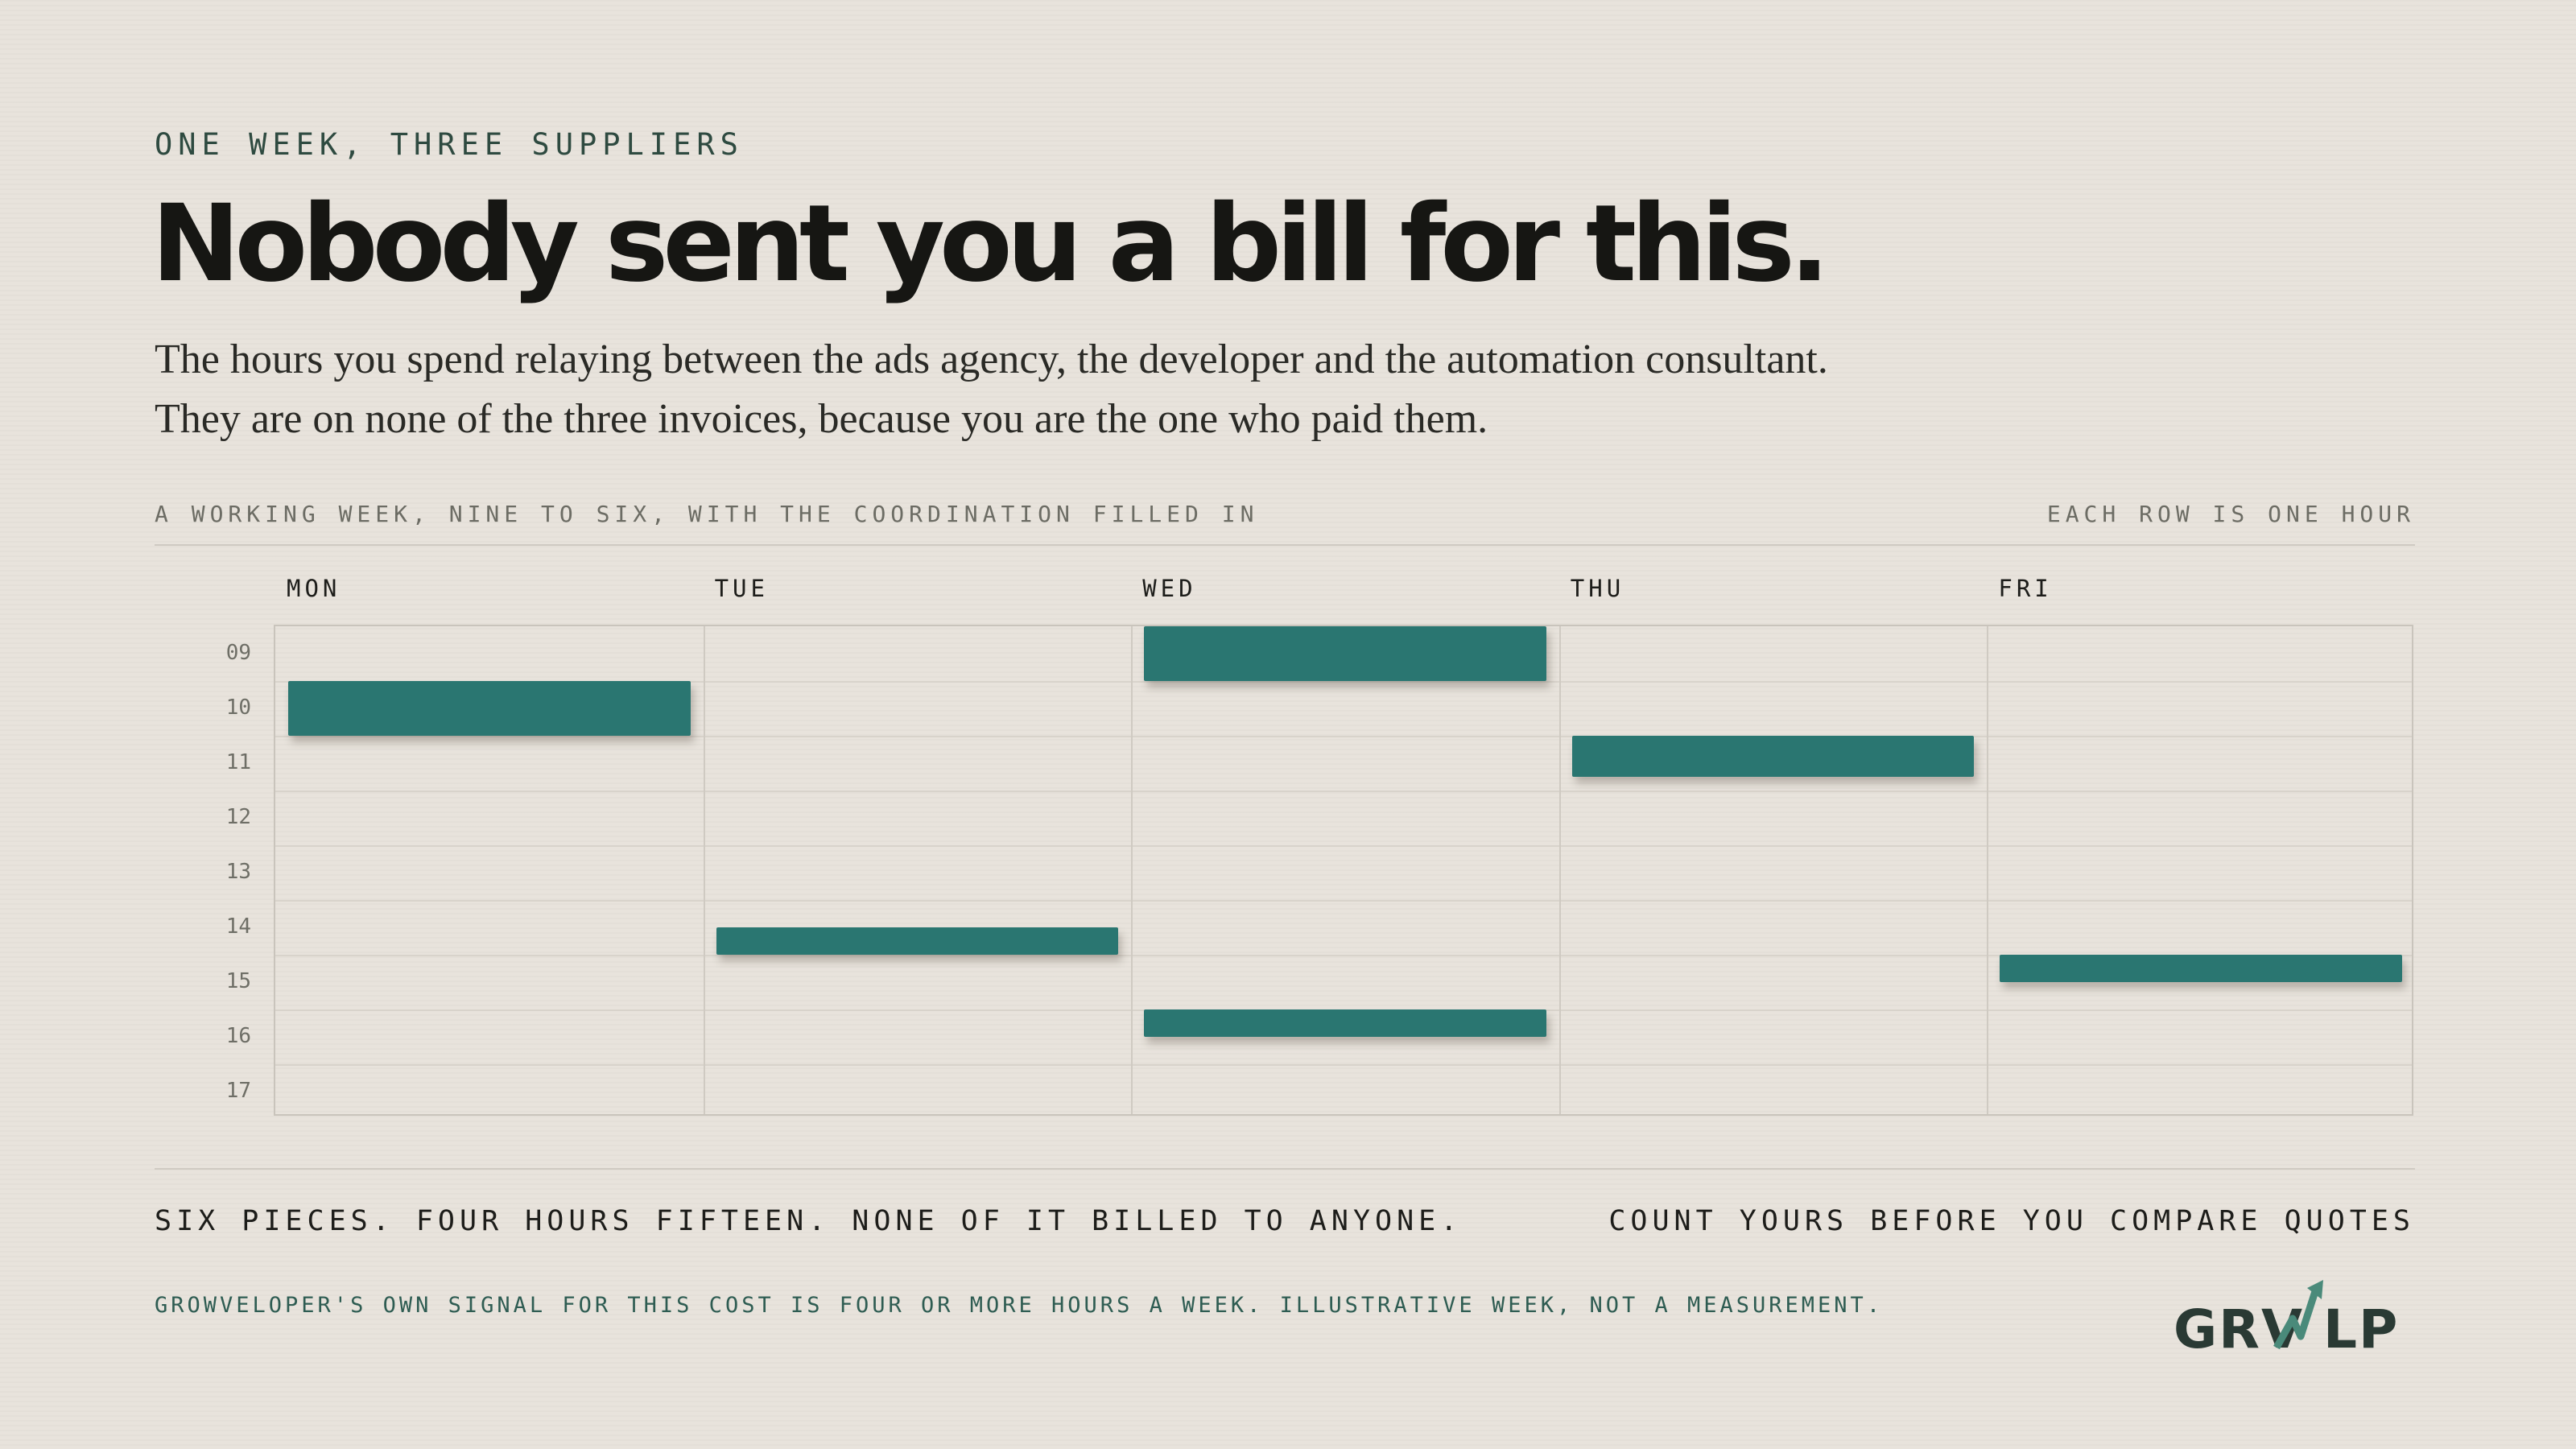  What do you see at coordinates (1285, 1169) in the screenshot?
I see `bottom-divider` at bounding box center [1285, 1169].